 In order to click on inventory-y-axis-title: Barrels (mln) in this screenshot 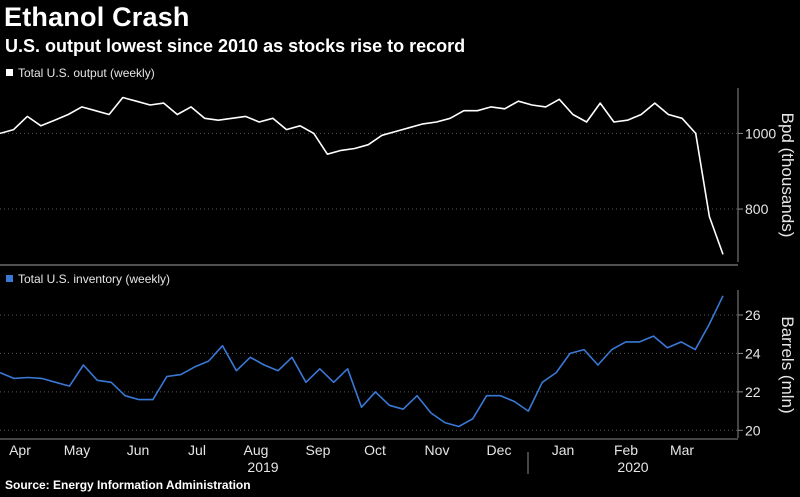, I will do `click(787, 364)`.